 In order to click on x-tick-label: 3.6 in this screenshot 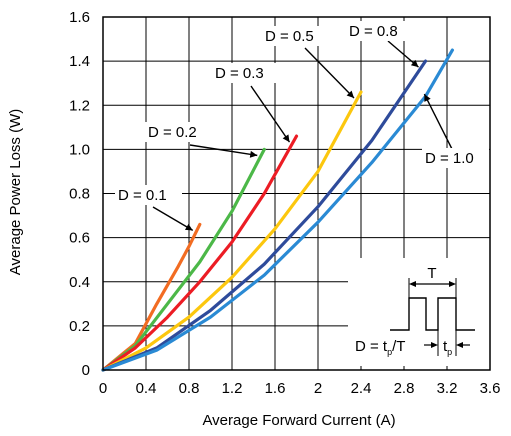, I will do `click(490, 388)`.